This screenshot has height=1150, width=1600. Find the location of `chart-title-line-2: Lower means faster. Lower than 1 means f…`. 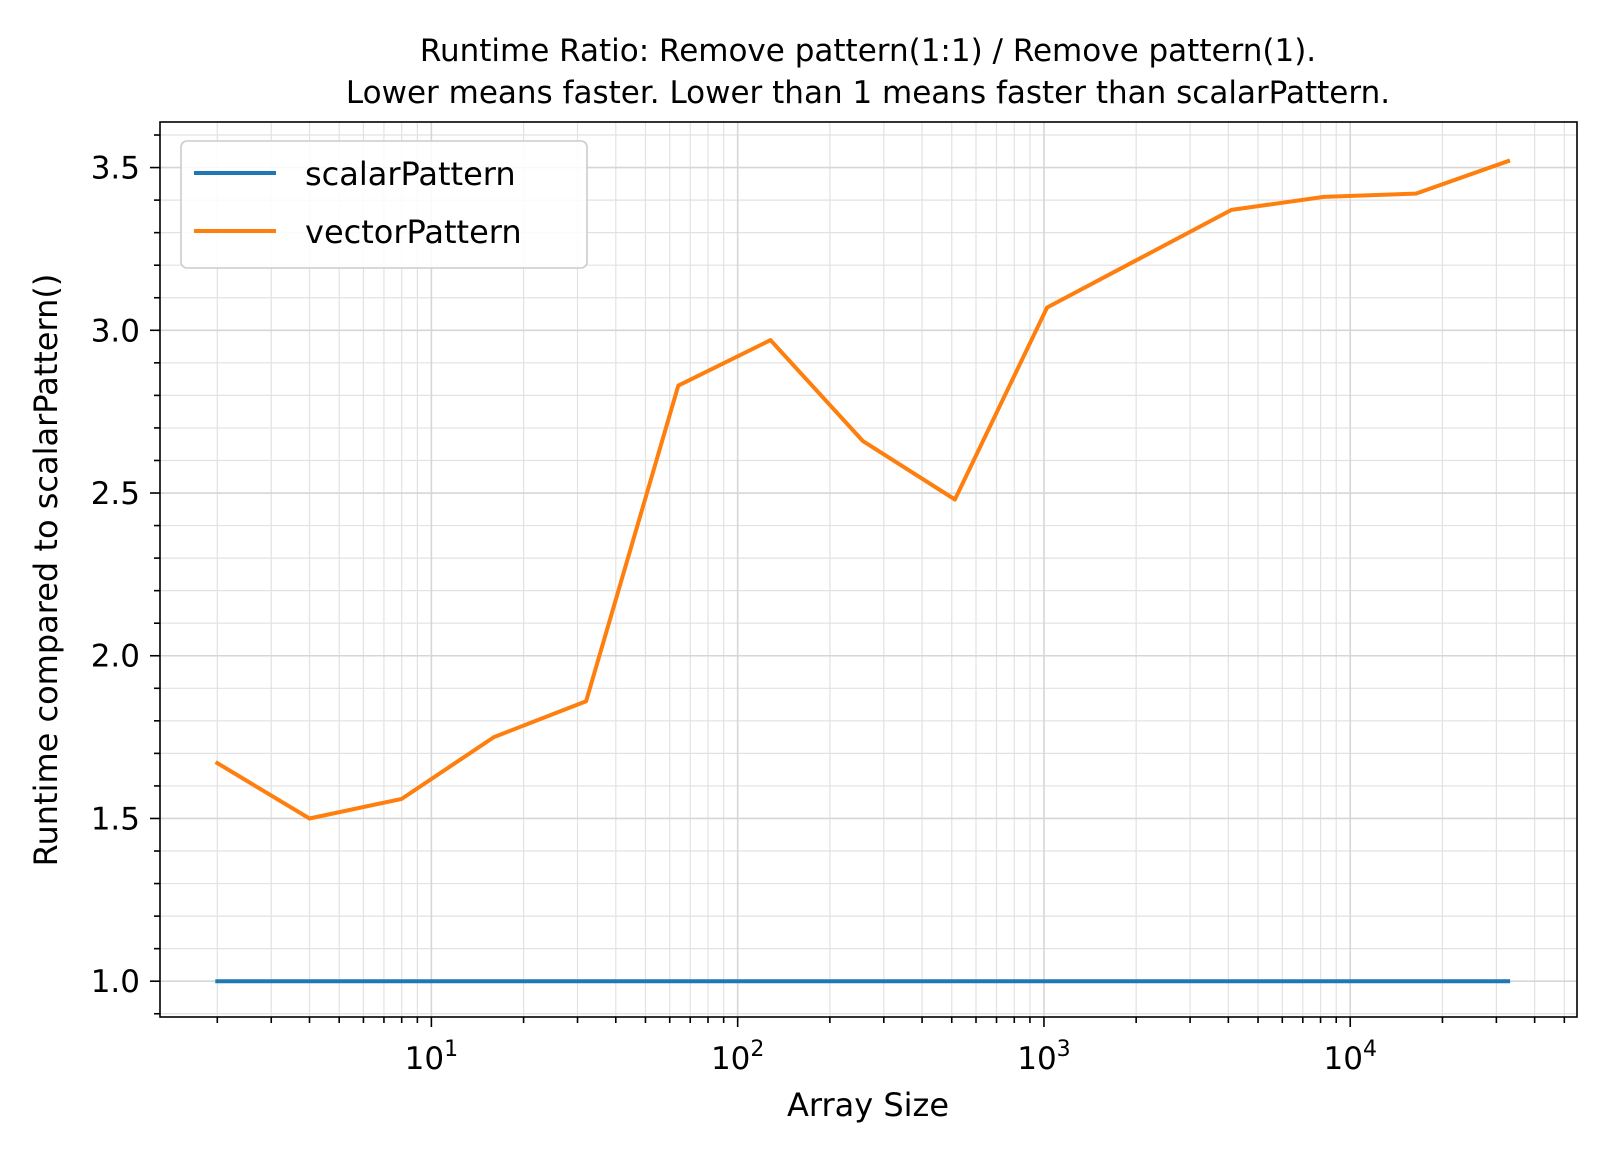

chart-title-line-2: Lower means faster. Lower than 1 means f… is located at coordinates (868, 93).